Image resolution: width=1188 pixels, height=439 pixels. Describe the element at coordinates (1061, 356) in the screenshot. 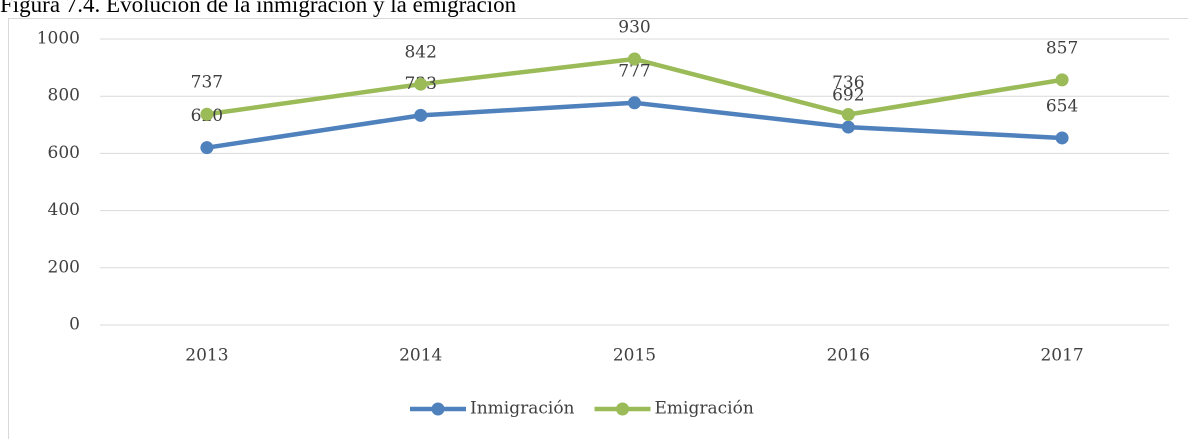

I see `x-tick-label: 2017` at that location.